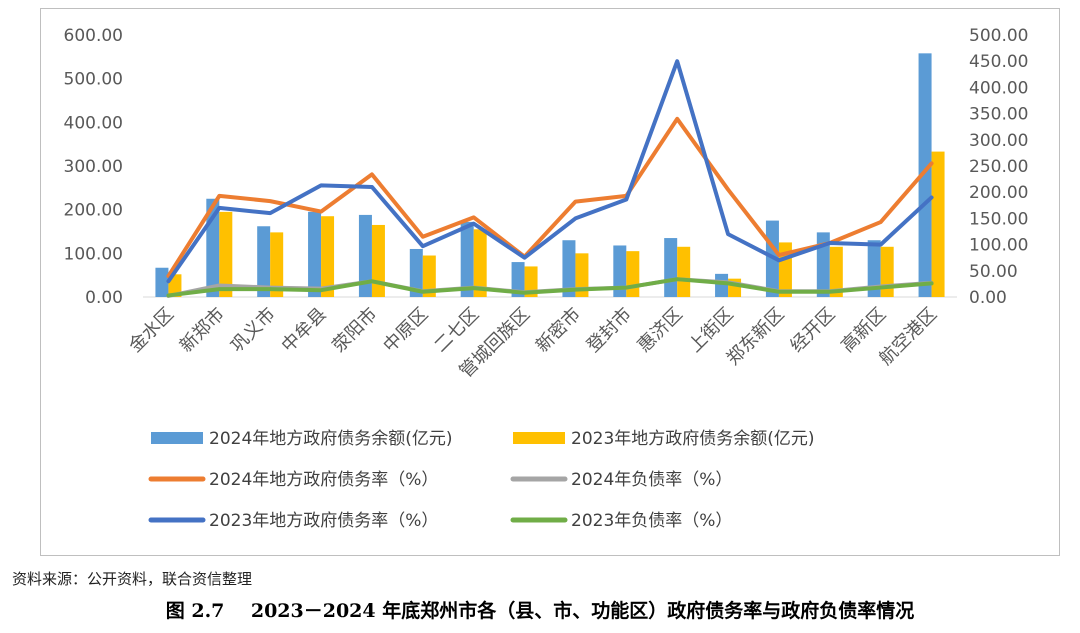  What do you see at coordinates (998, 62) in the screenshot?
I see `right-axis-tick-label: 450.00` at bounding box center [998, 62].